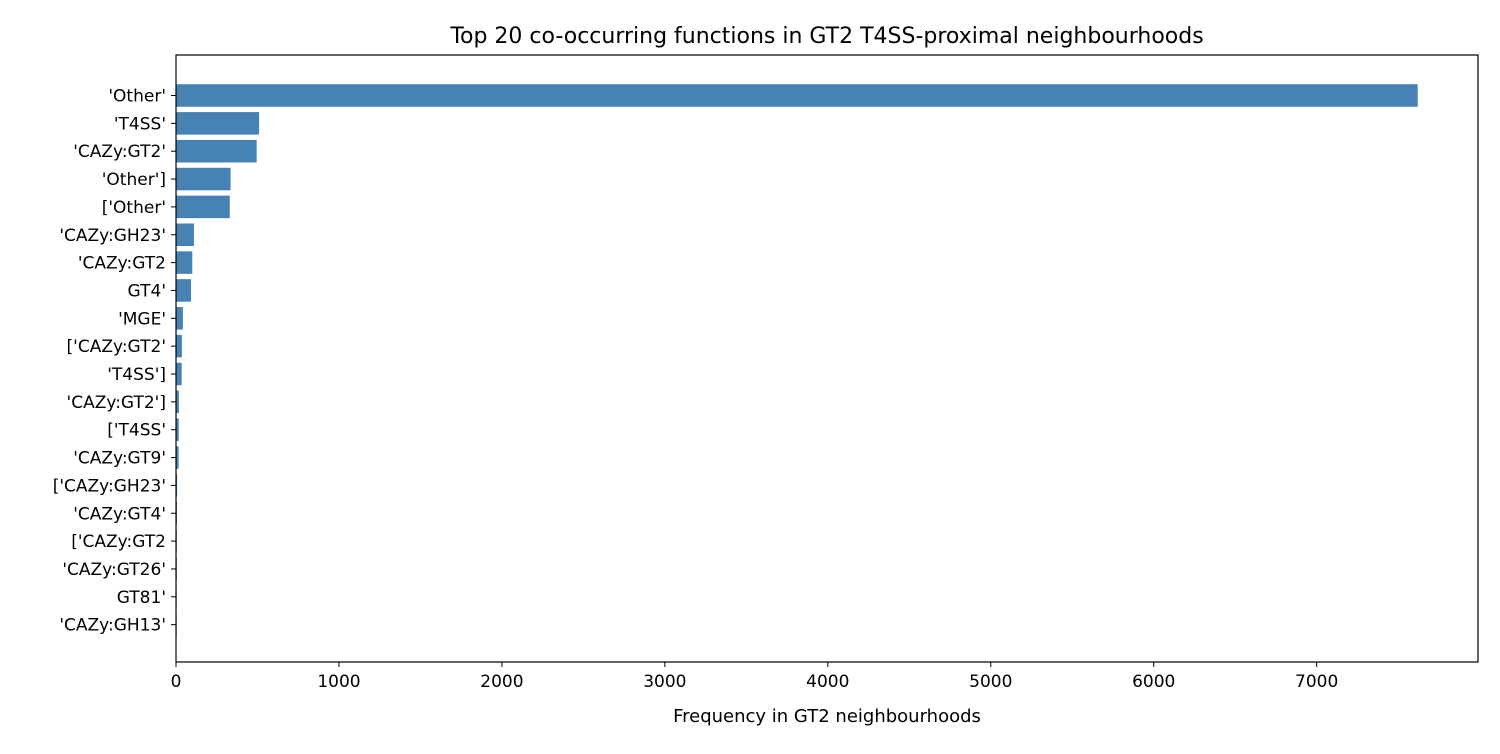 Image resolution: width=1500 pixels, height=754 pixels. Describe the element at coordinates (119, 514) in the screenshot. I see `y-tick-label: 'CAZy:GT4'` at that location.